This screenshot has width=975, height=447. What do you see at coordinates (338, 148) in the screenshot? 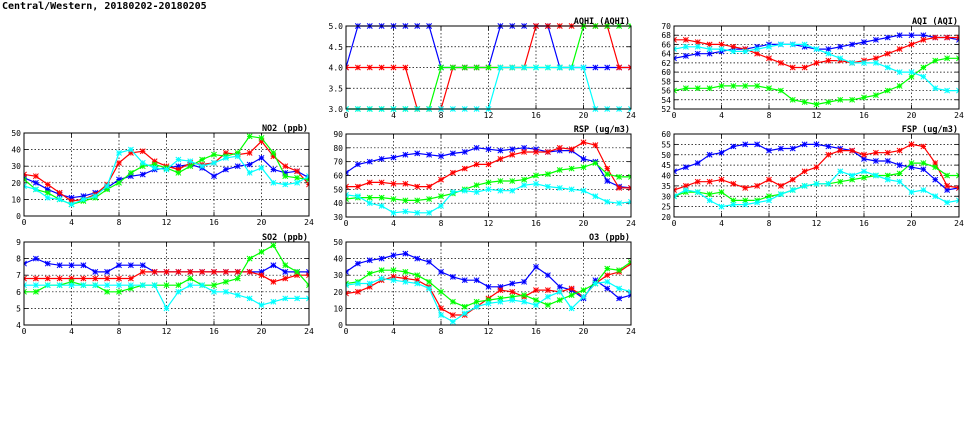
I see `y-tick-label: 80` at bounding box center [338, 148].